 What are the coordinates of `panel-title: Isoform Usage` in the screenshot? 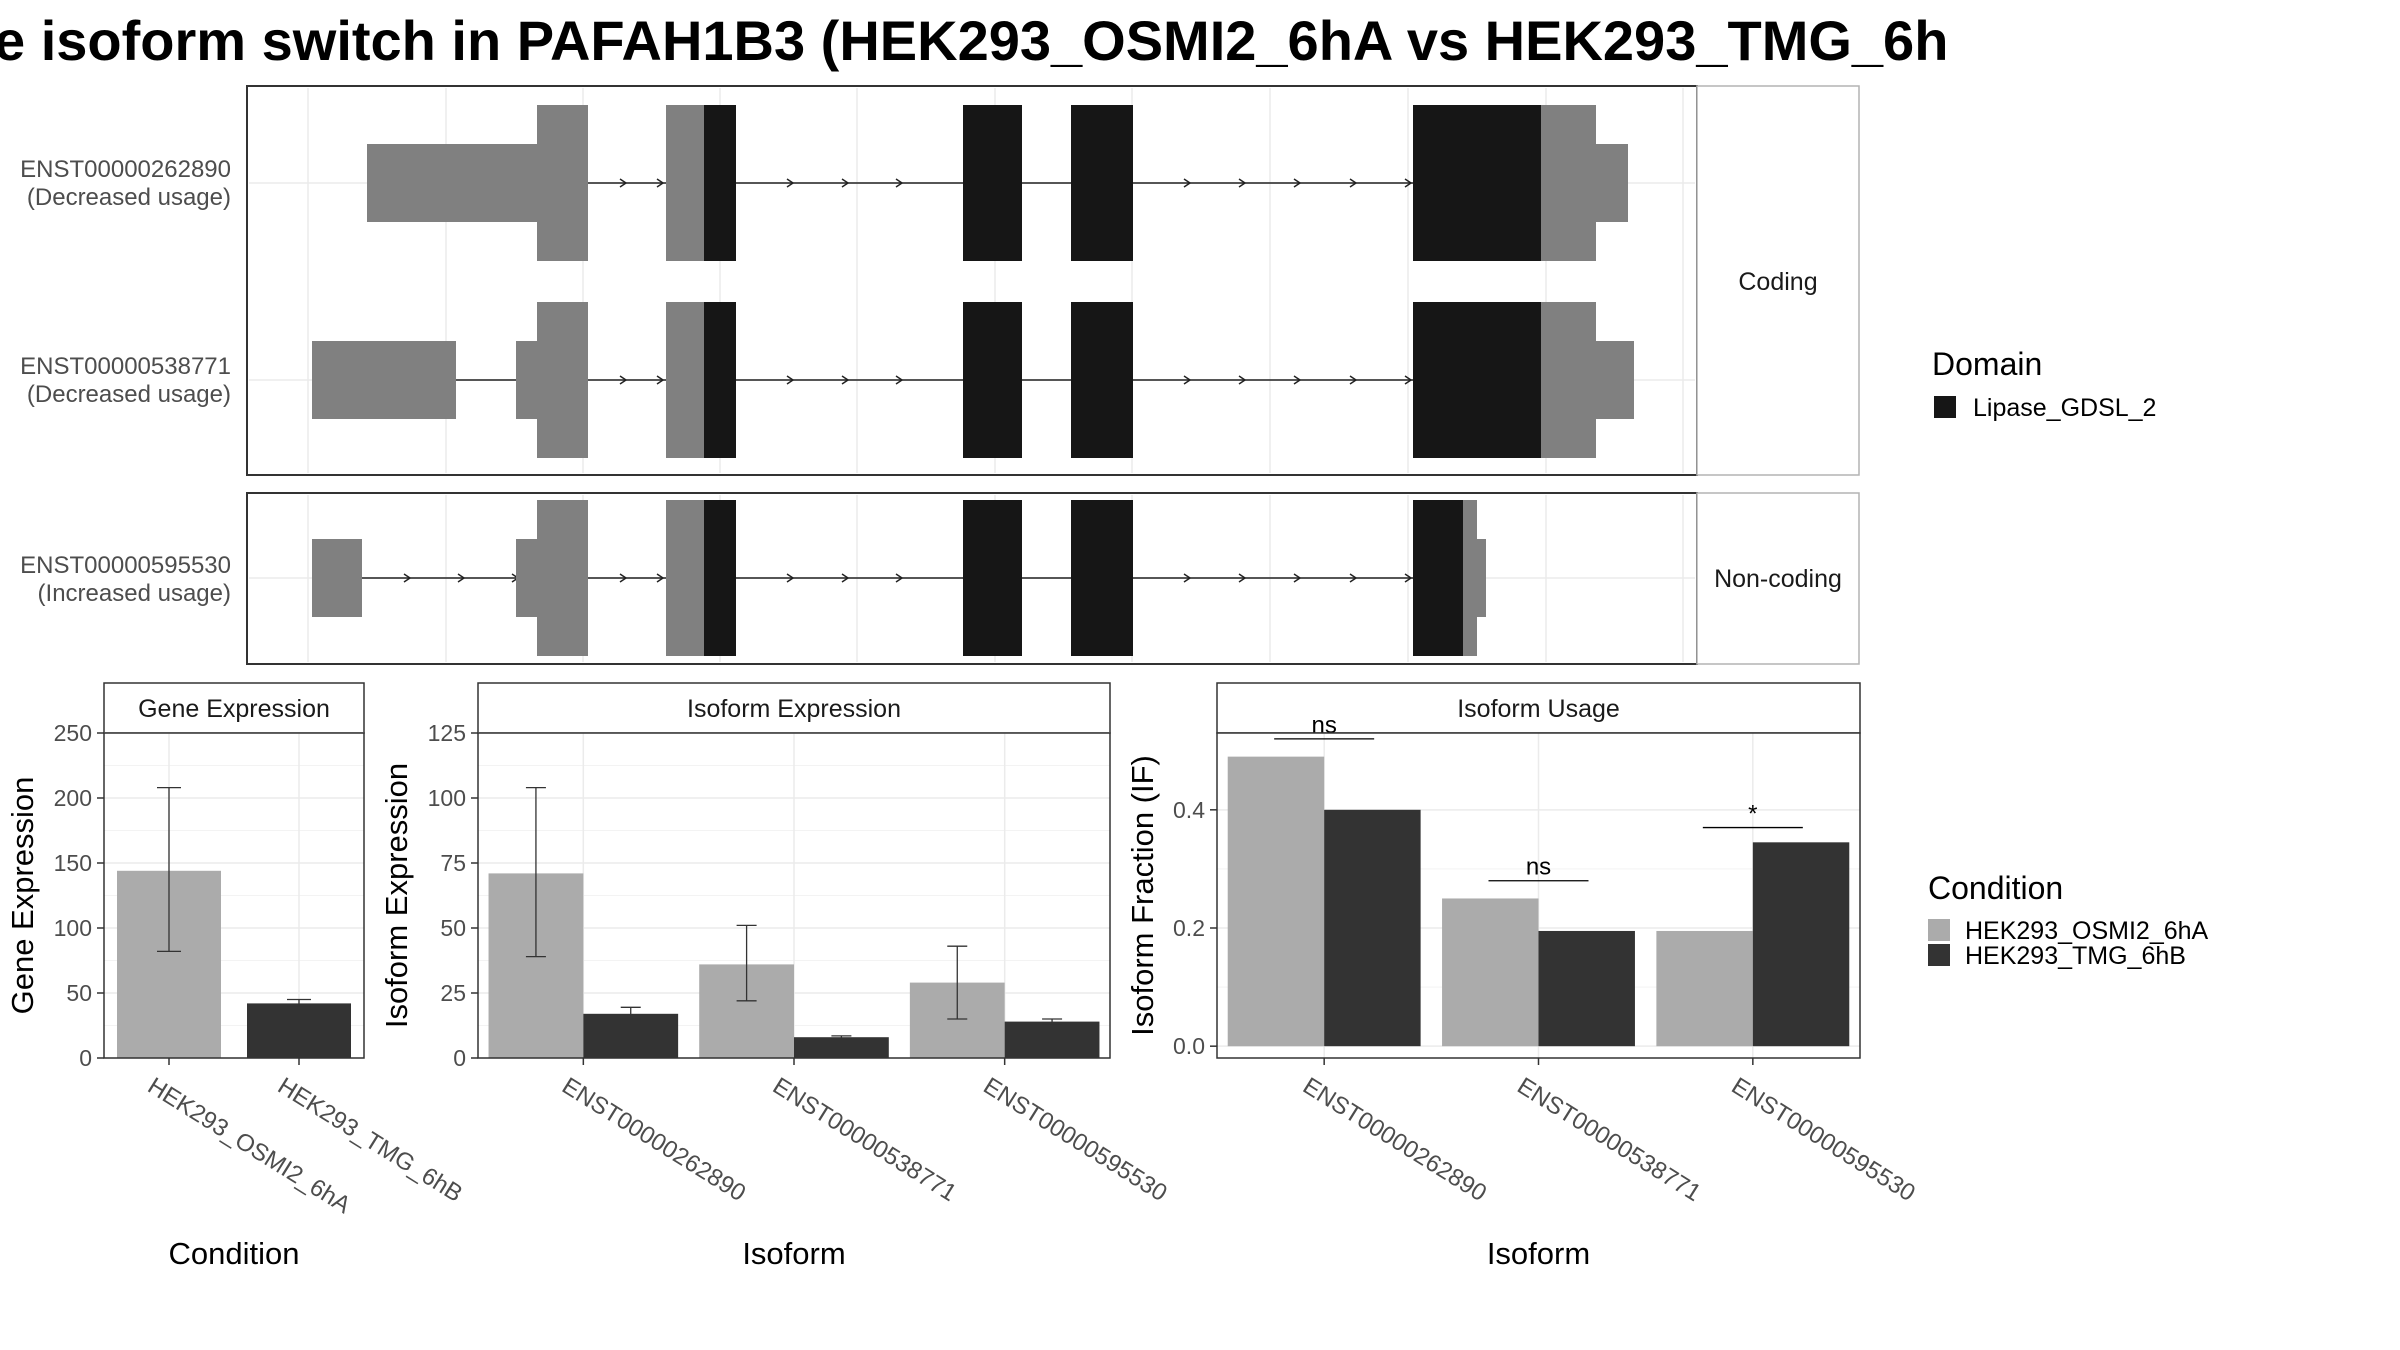 It's located at (1538, 709).